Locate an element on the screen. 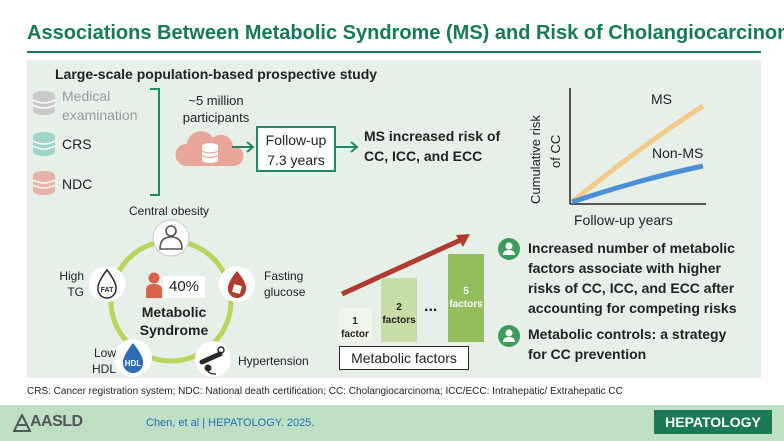 This screenshot has width=784, height=441. bar-2-factors is located at coordinates (399, 310).